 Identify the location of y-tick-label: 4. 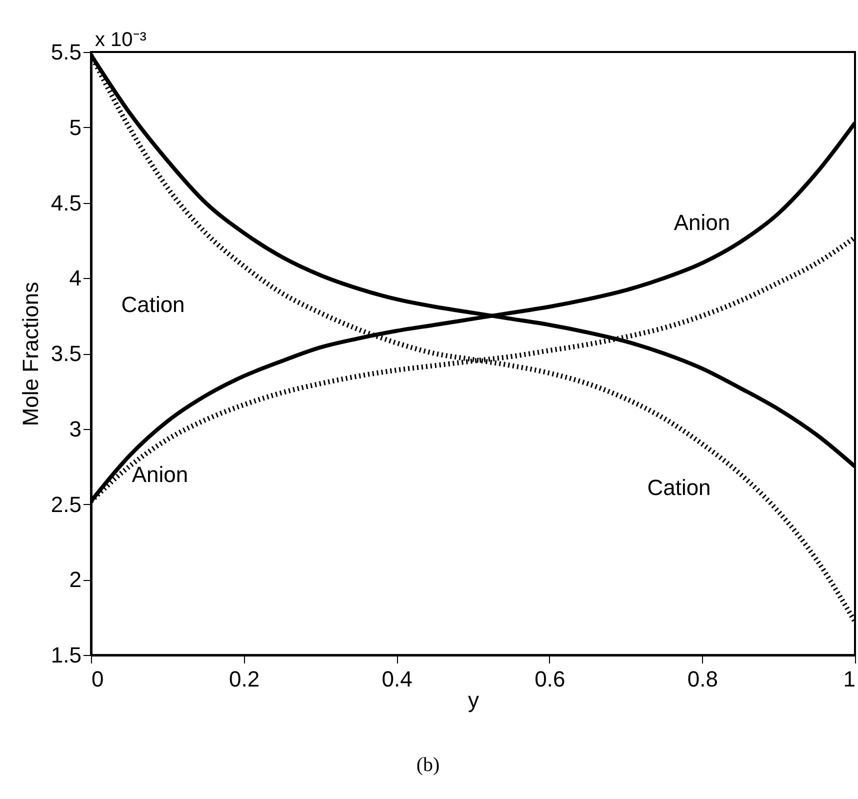
(75, 278).